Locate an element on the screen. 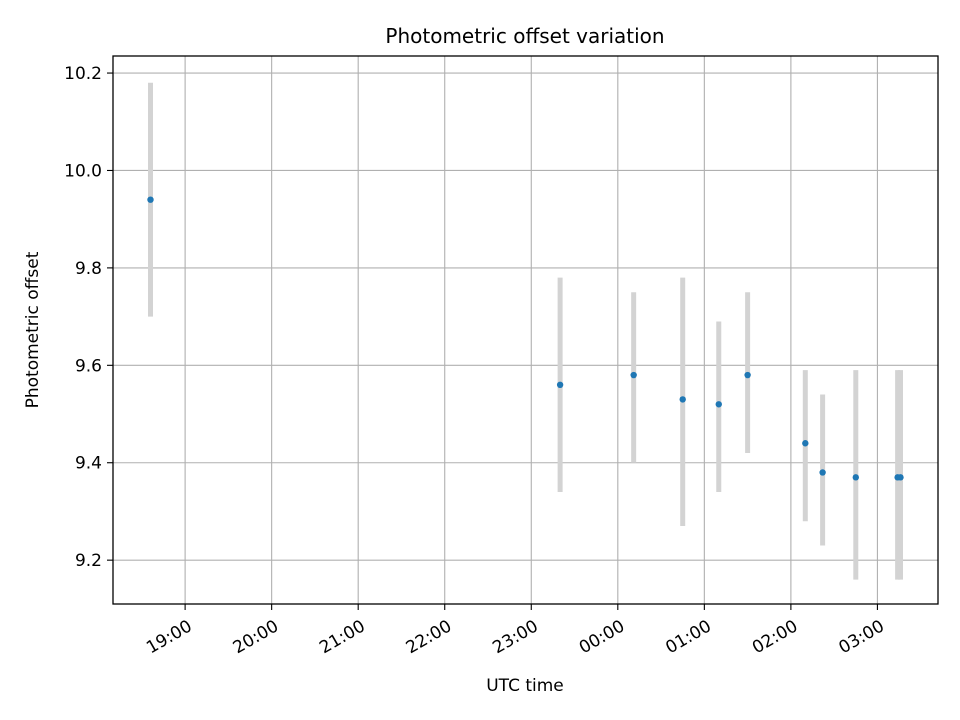 The height and width of the screenshot is (720, 960). y-tick-label: 9.2 is located at coordinates (88, 561).